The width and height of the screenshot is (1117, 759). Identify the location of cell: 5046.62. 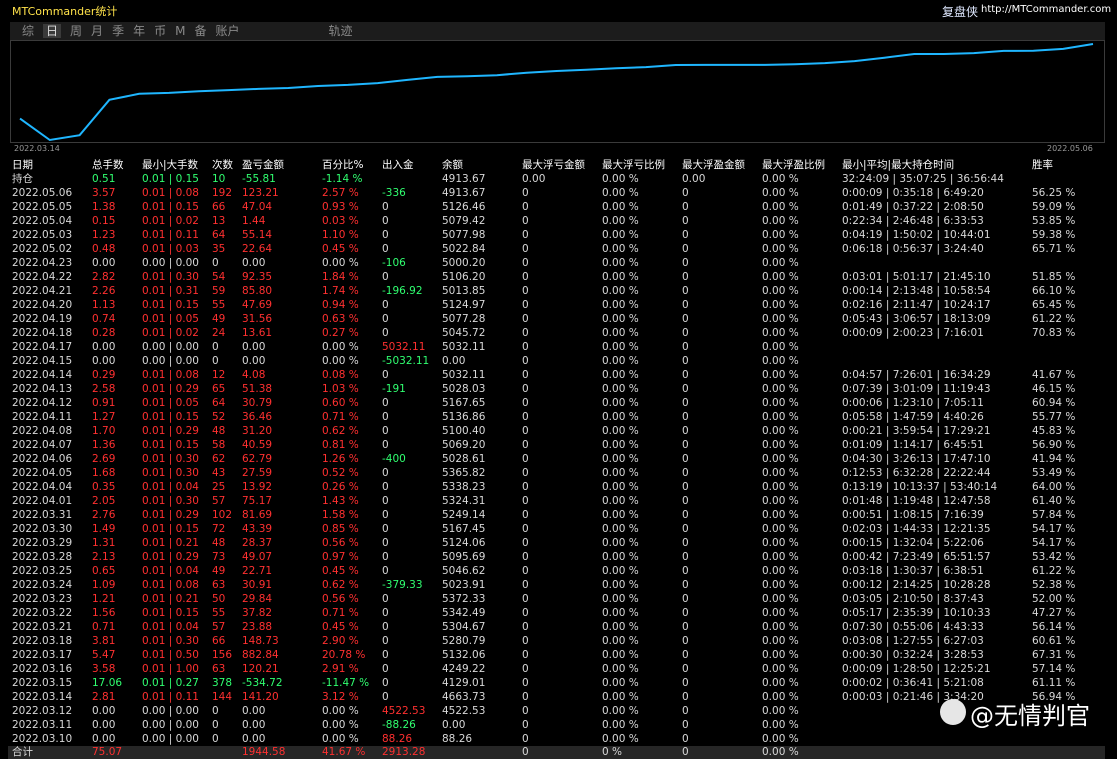
(464, 571).